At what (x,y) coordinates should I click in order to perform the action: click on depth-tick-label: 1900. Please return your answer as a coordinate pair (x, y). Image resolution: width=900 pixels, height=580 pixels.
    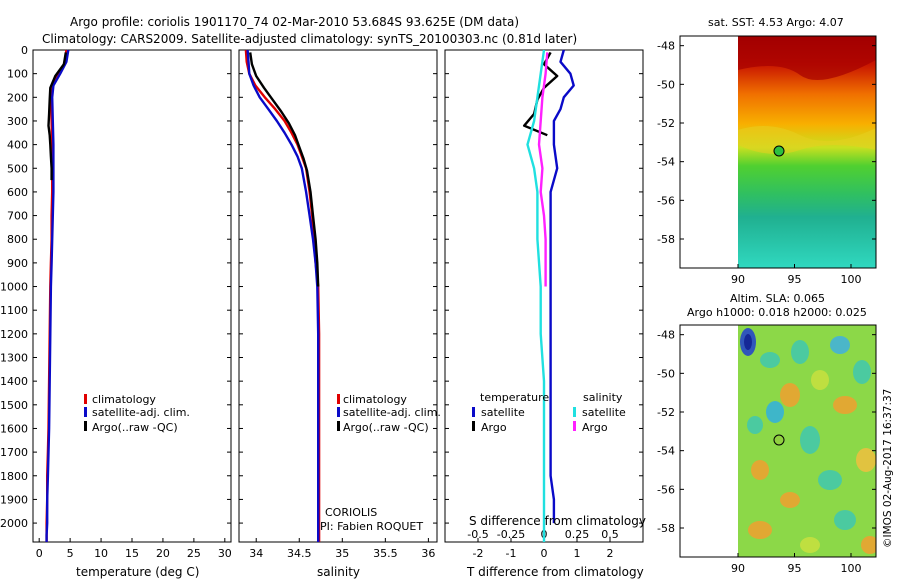
    Looking at the image, I should click on (14, 499).